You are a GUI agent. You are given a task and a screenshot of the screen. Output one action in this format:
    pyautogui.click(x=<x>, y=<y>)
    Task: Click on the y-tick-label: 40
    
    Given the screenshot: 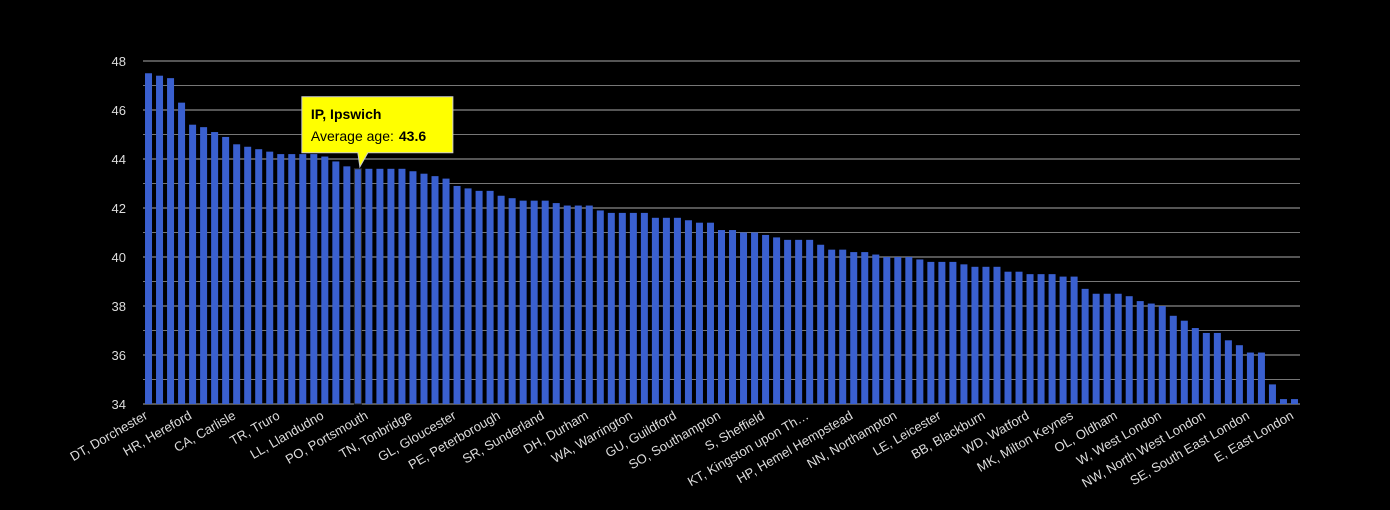 What is the action you would take?
    pyautogui.click(x=119, y=257)
    